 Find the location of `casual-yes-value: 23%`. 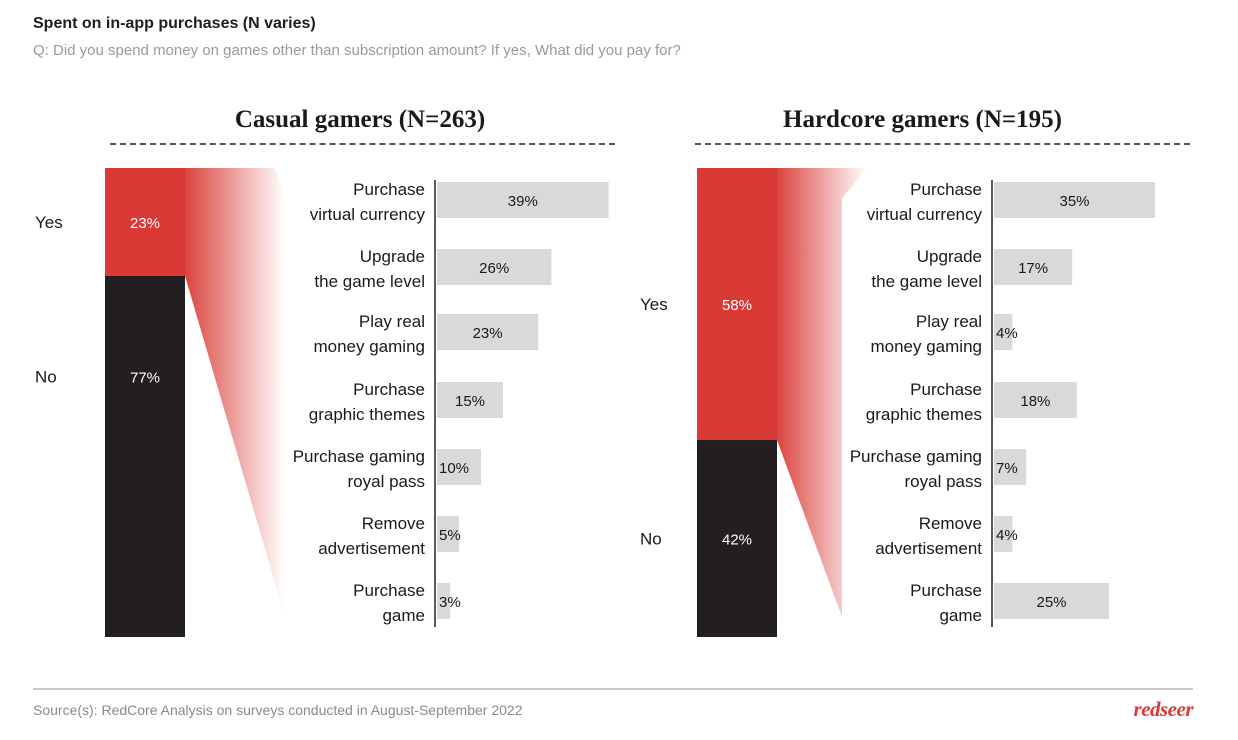

casual-yes-value: 23% is located at coordinates (145, 223).